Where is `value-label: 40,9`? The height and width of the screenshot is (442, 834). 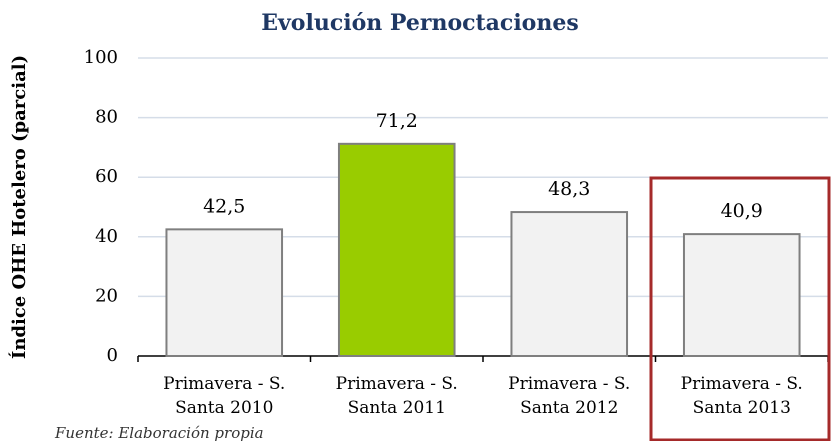 value-label: 40,9 is located at coordinates (742, 211).